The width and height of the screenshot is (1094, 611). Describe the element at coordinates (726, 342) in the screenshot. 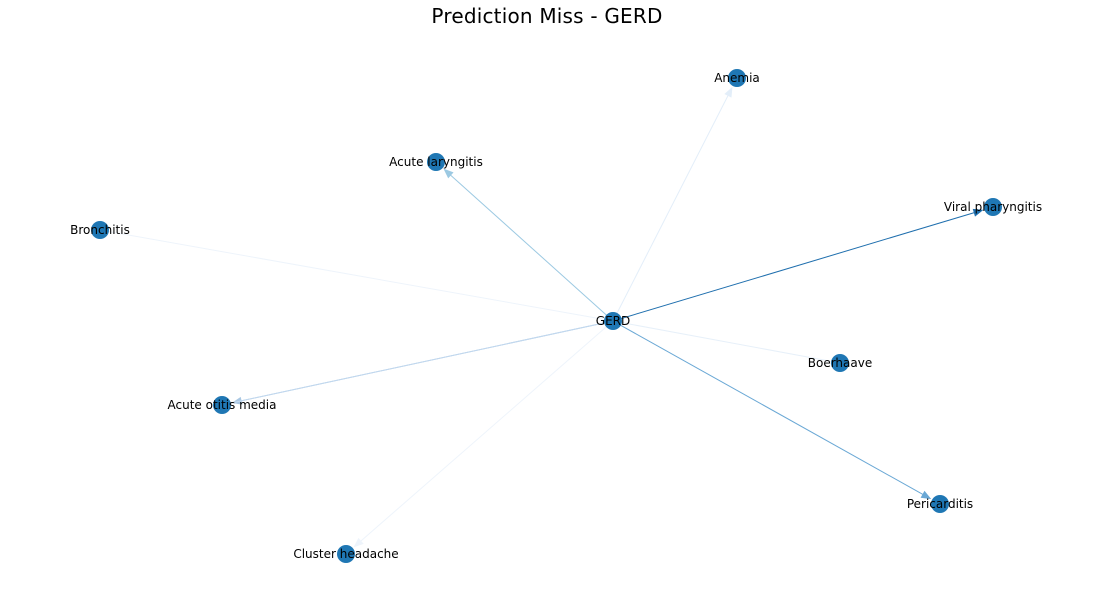

I see `edge-boerhaave-to-gerd` at that location.